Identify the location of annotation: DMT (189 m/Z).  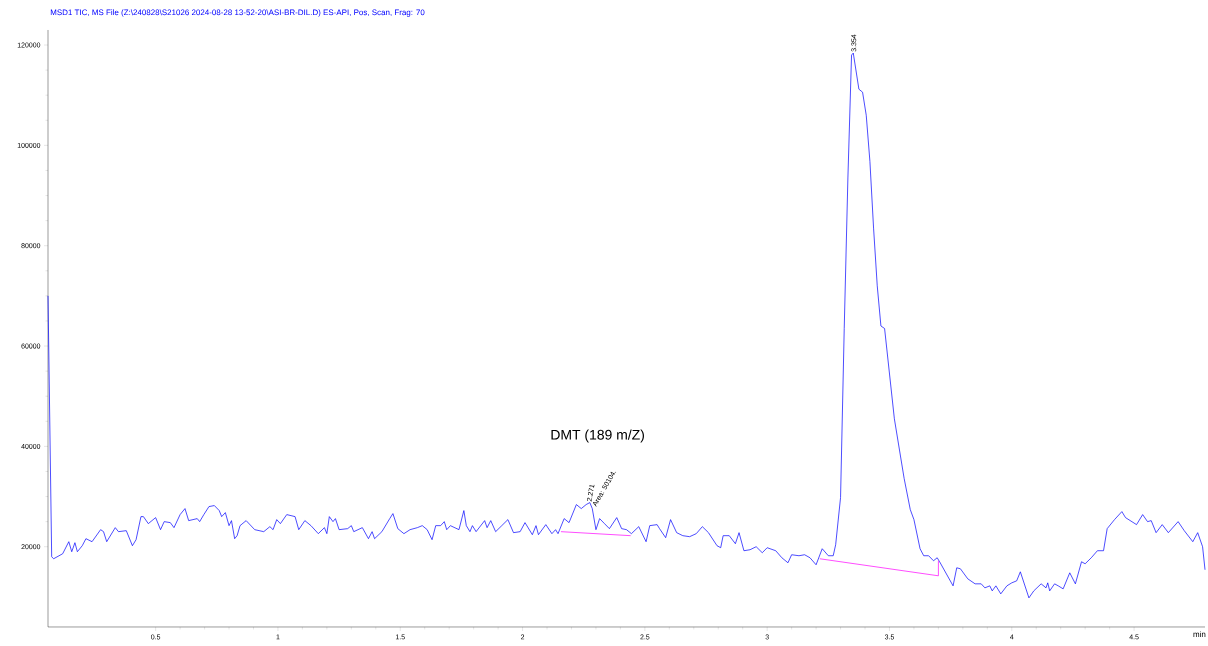
(597, 436).